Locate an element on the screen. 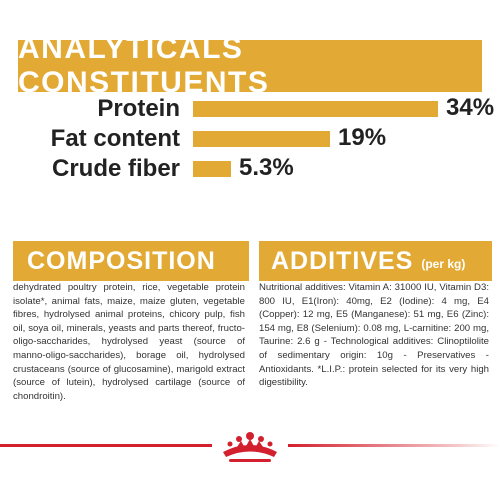  additives-header: ADDITIVES (per kg) is located at coordinates (375, 261).